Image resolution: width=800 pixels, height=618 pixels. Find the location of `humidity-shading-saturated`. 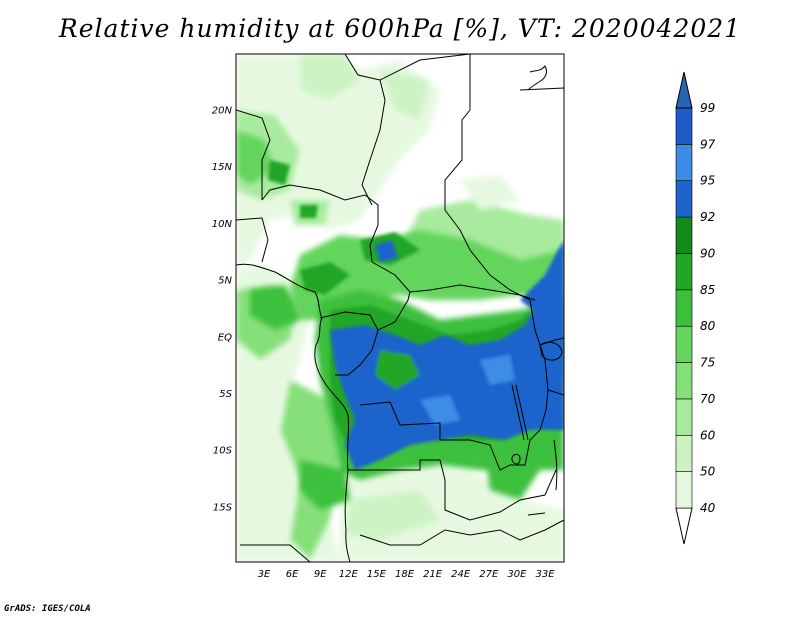

humidity-shading-saturated is located at coordinates (447, 355).